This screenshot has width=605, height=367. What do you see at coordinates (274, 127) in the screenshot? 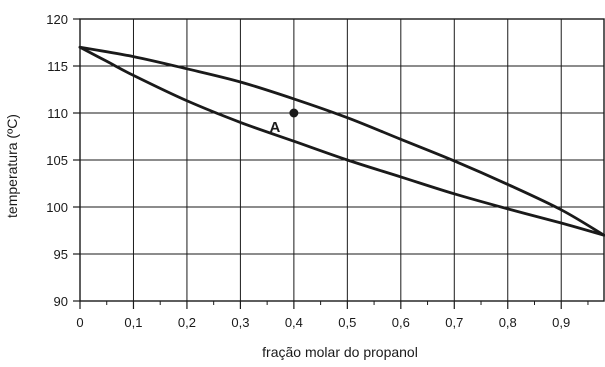
I see `annotation-label: A` at bounding box center [274, 127].